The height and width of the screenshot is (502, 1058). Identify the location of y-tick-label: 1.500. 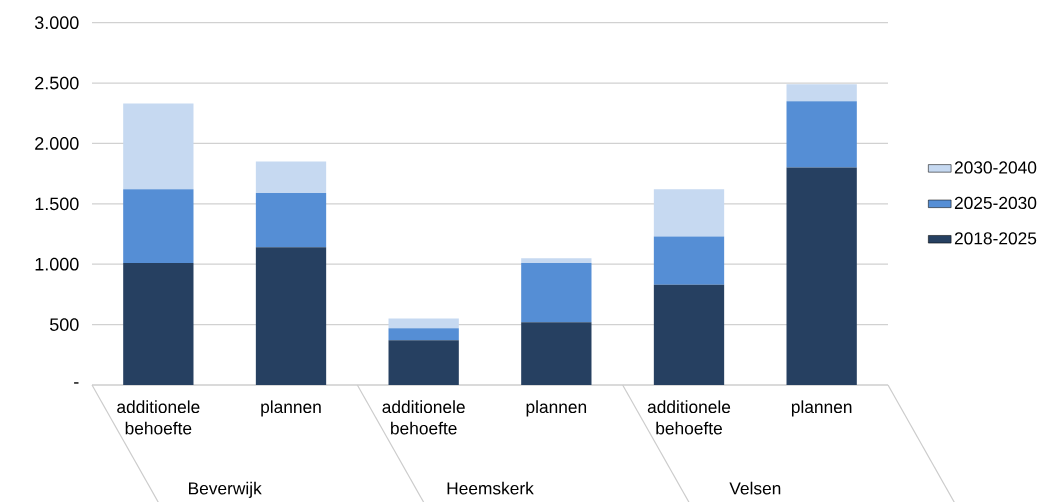
(57, 204).